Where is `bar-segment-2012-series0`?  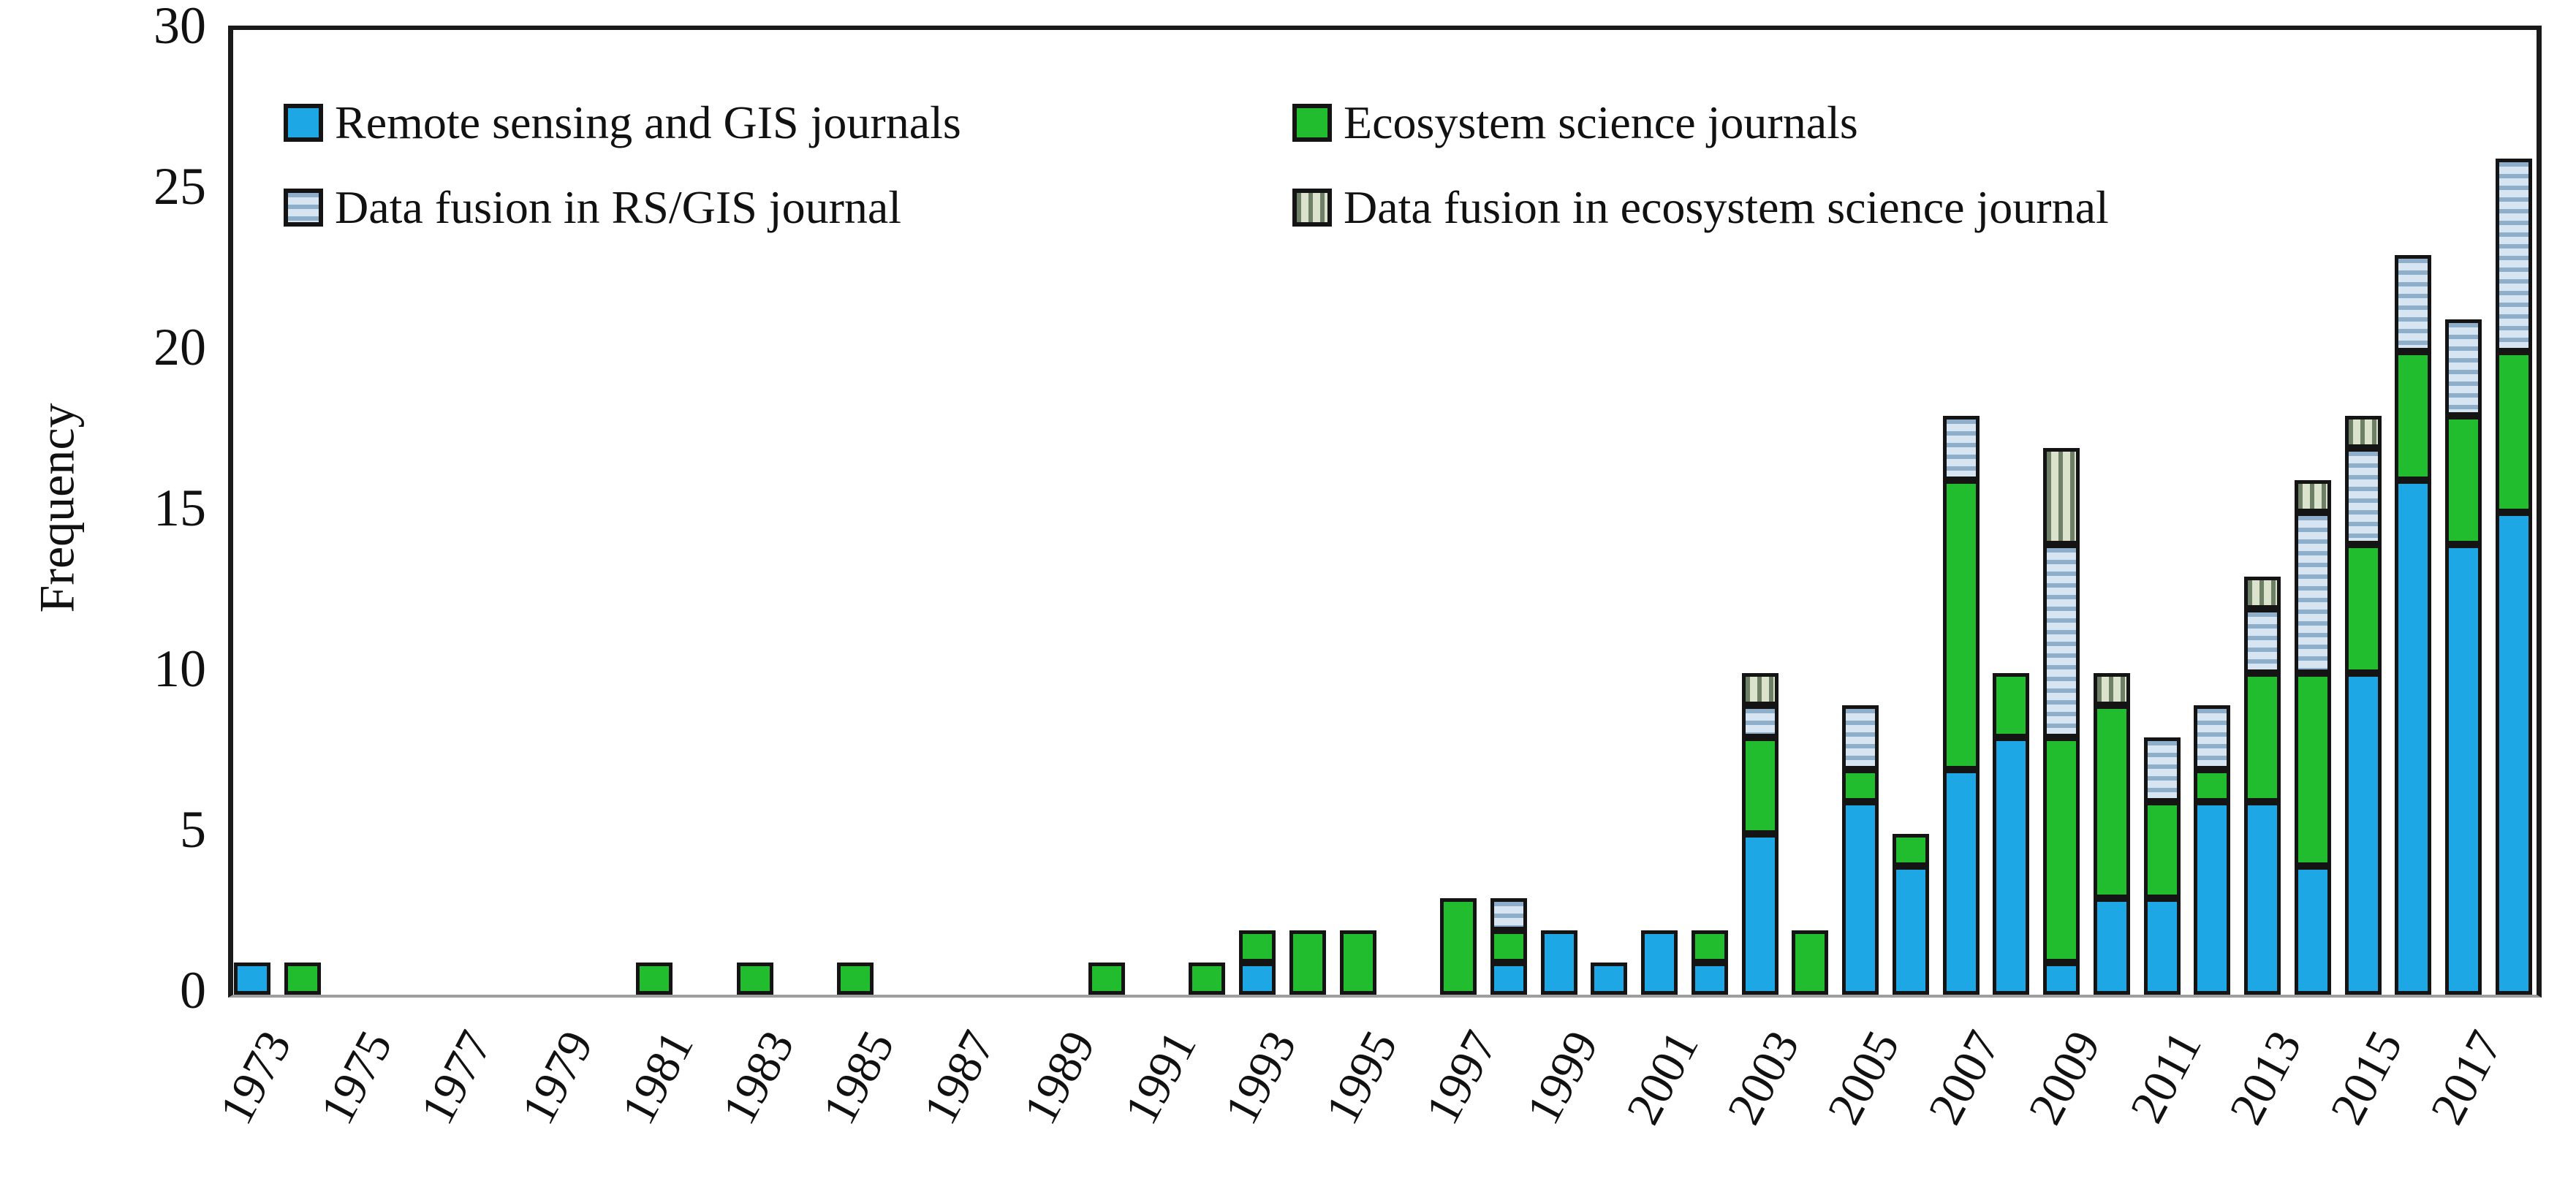
bar-segment-2012-series0 is located at coordinates (2212, 898).